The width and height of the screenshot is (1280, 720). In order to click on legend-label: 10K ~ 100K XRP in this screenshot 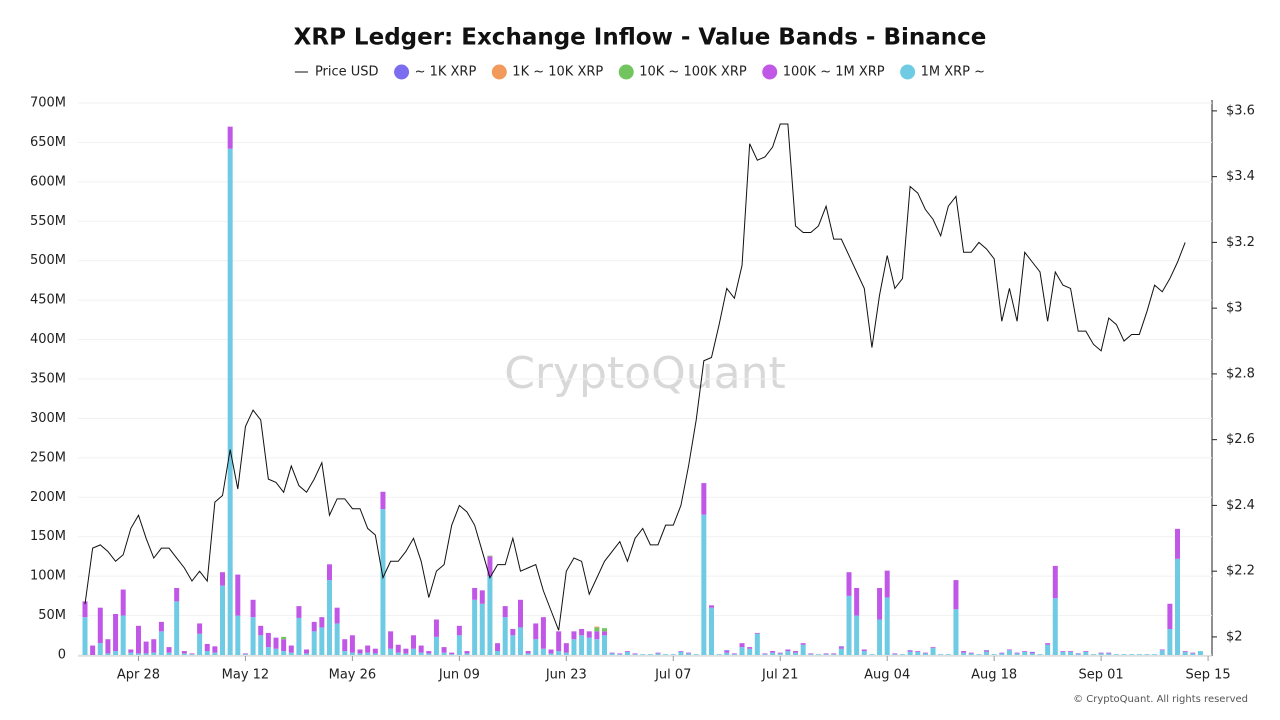, I will do `click(693, 72)`.